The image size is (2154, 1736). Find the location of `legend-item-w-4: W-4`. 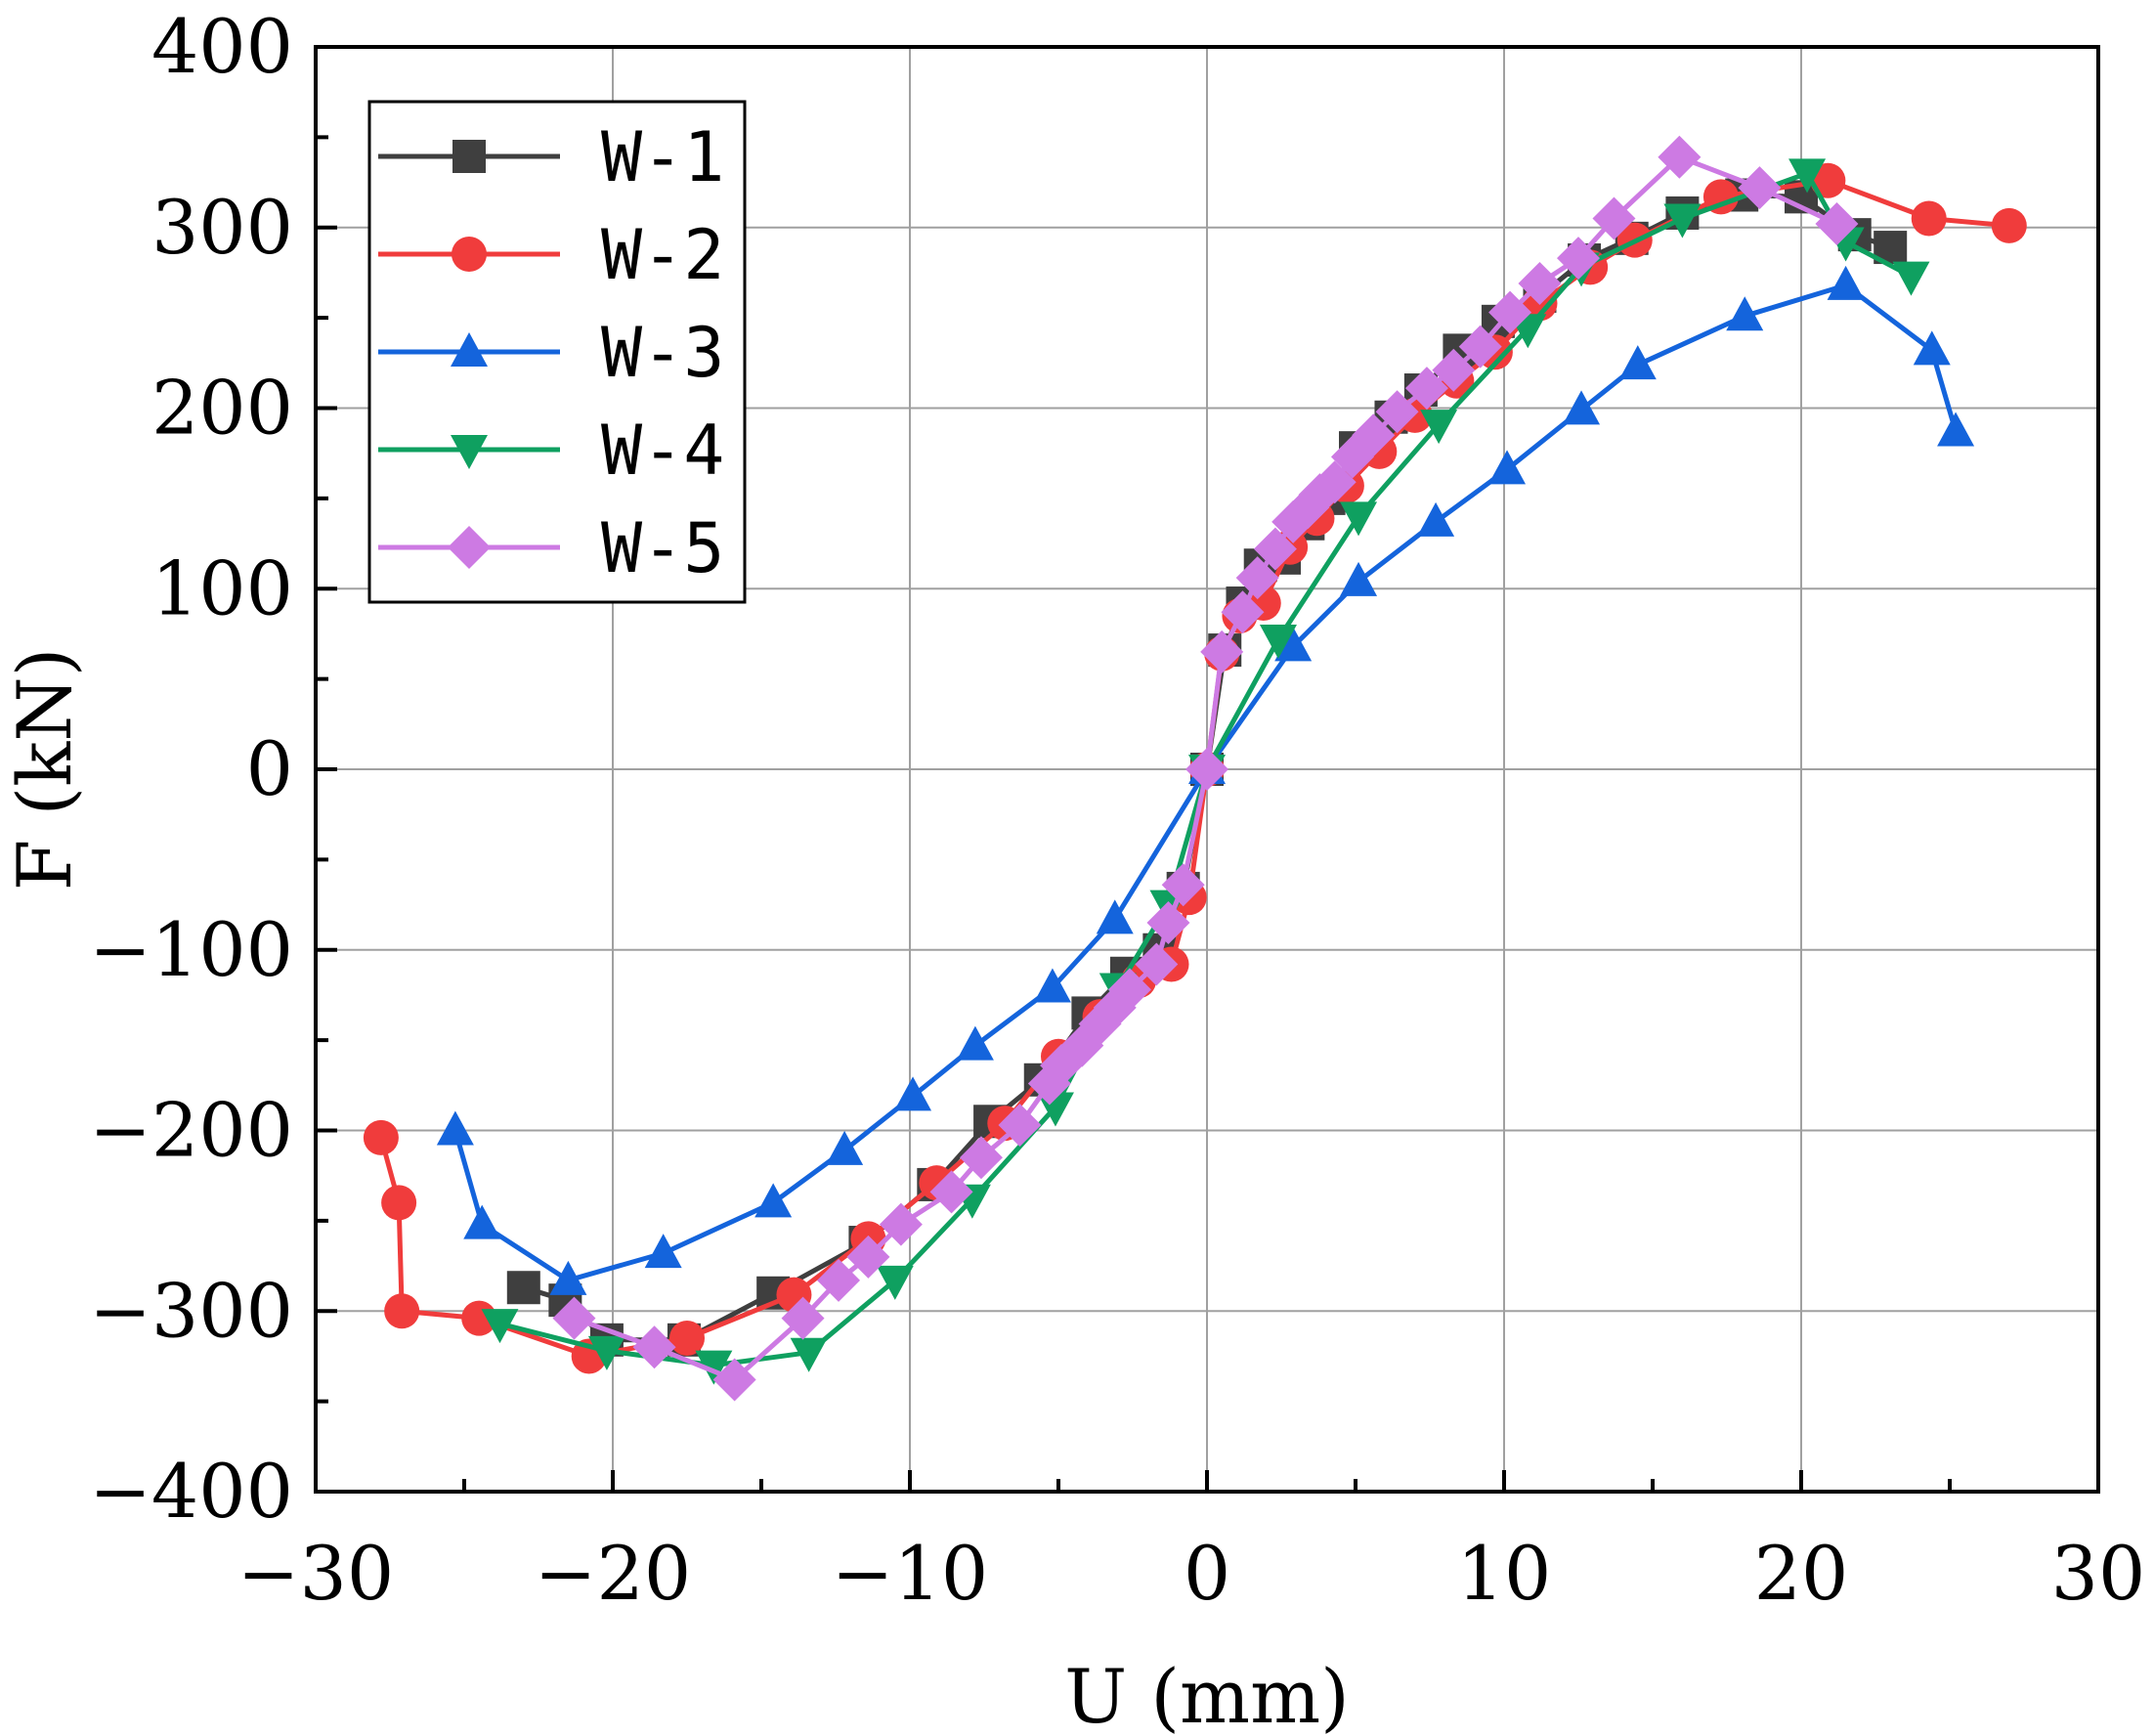

legend-item-w-4: W-4 is located at coordinates (551, 451).